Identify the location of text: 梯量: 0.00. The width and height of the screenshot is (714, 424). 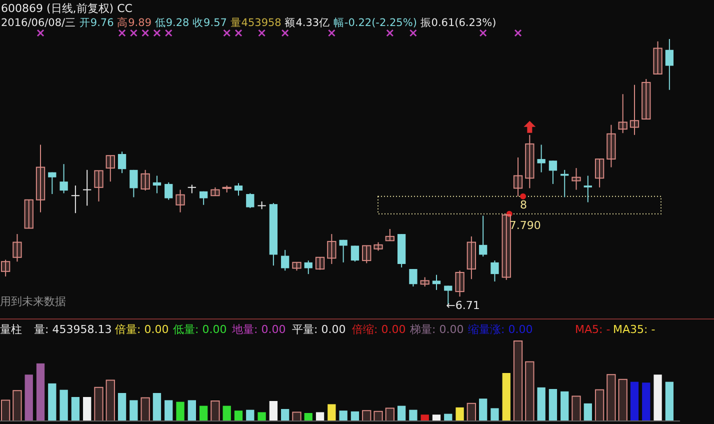
(436, 329).